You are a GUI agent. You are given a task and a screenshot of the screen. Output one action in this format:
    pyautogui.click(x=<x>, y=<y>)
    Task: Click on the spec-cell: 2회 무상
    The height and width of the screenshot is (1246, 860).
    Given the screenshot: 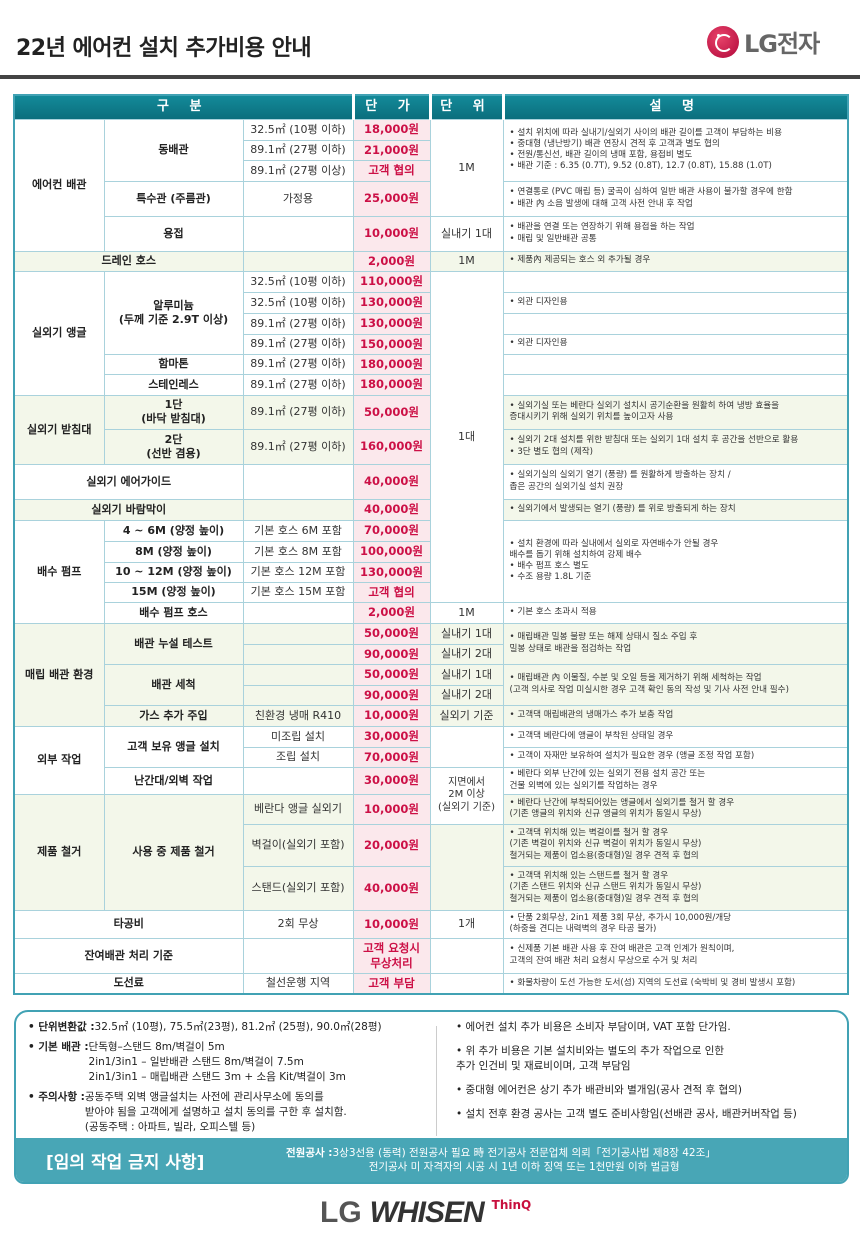 What is the action you would take?
    pyautogui.click(x=298, y=924)
    